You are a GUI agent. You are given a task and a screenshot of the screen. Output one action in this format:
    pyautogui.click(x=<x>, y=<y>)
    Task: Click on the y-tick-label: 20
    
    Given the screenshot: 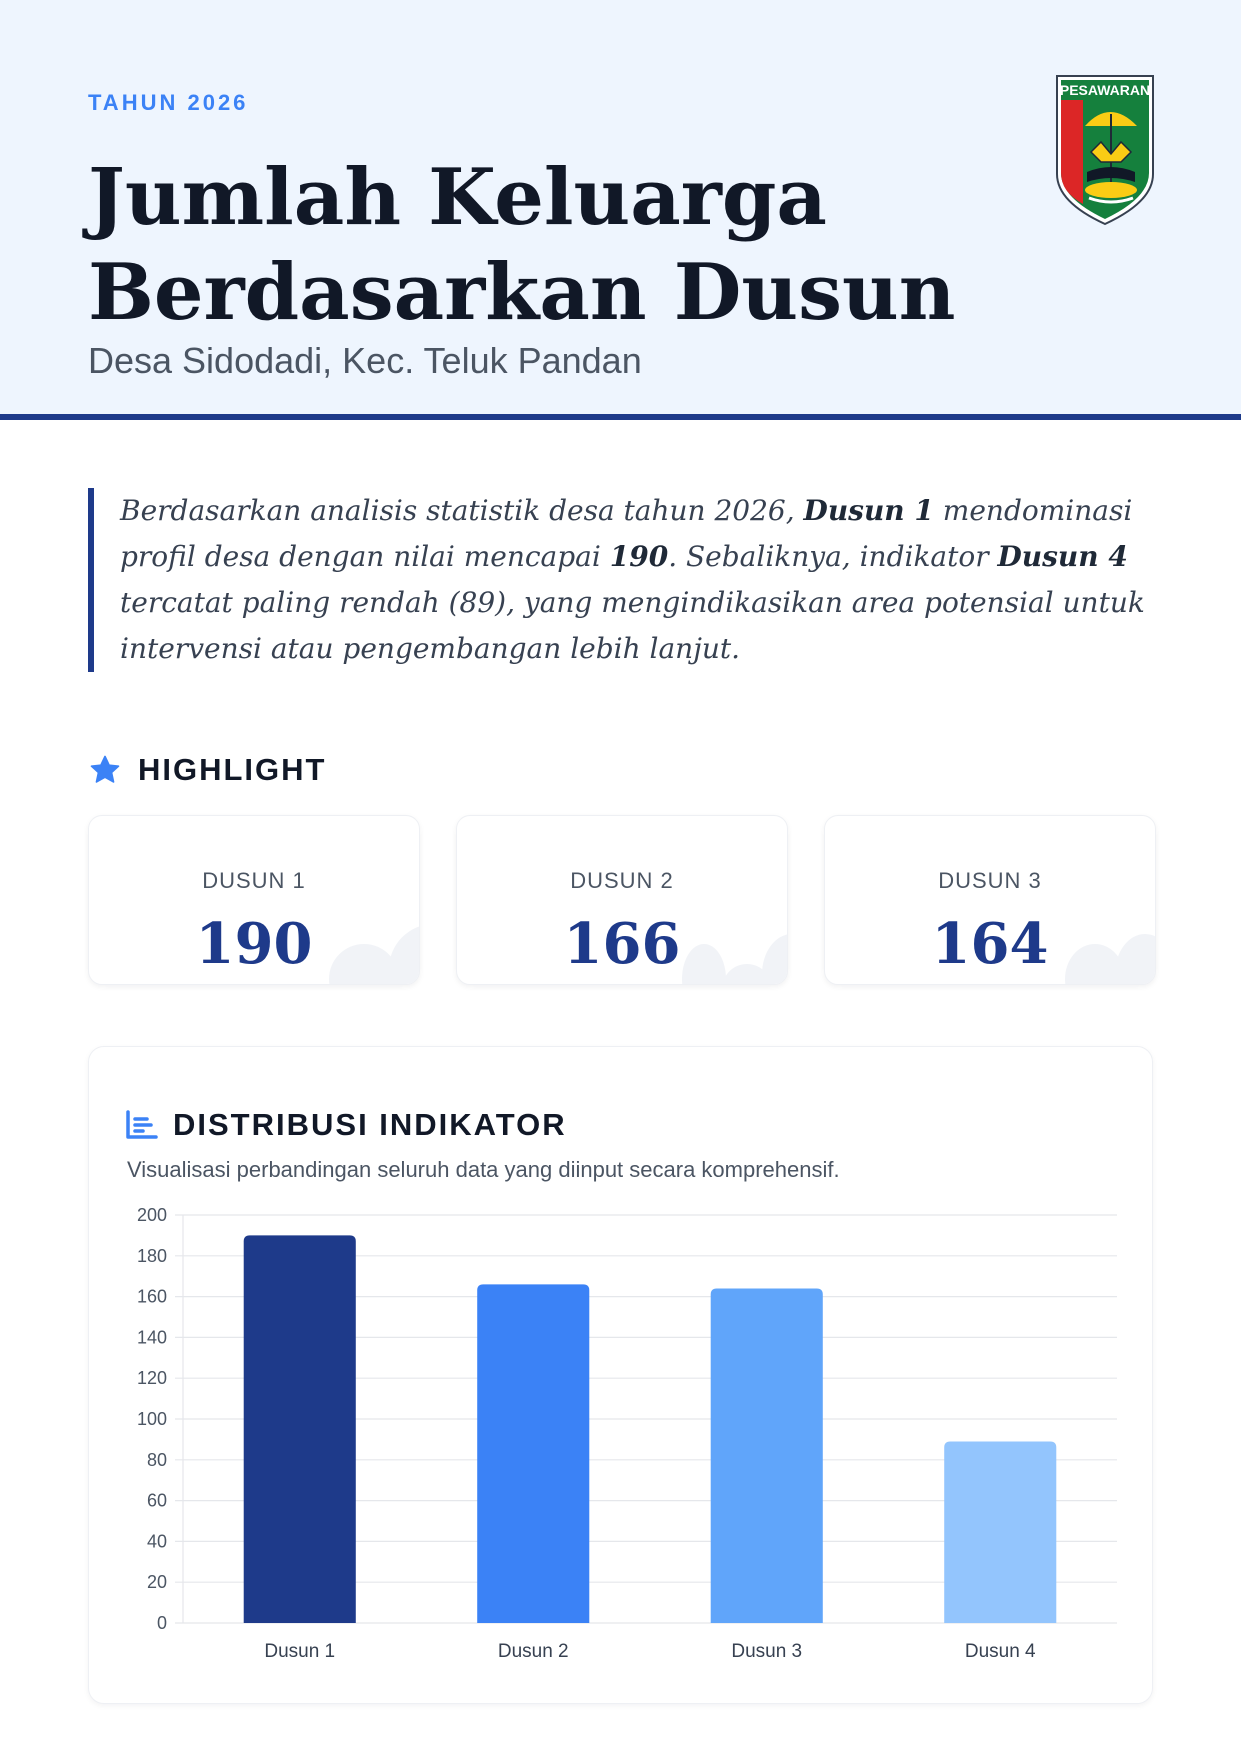 What is the action you would take?
    pyautogui.click(x=157, y=1582)
    